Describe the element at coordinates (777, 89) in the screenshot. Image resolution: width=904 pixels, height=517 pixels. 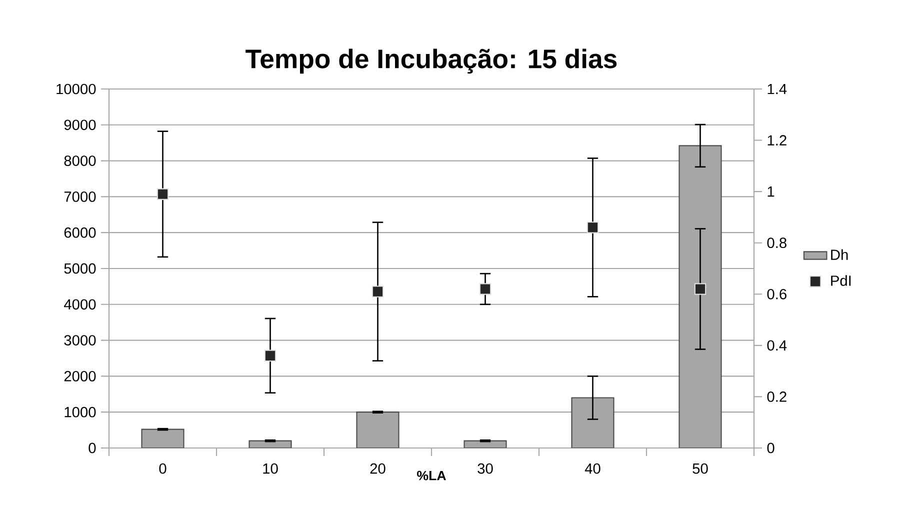
I see `y2-tick-label: 1.4` at that location.